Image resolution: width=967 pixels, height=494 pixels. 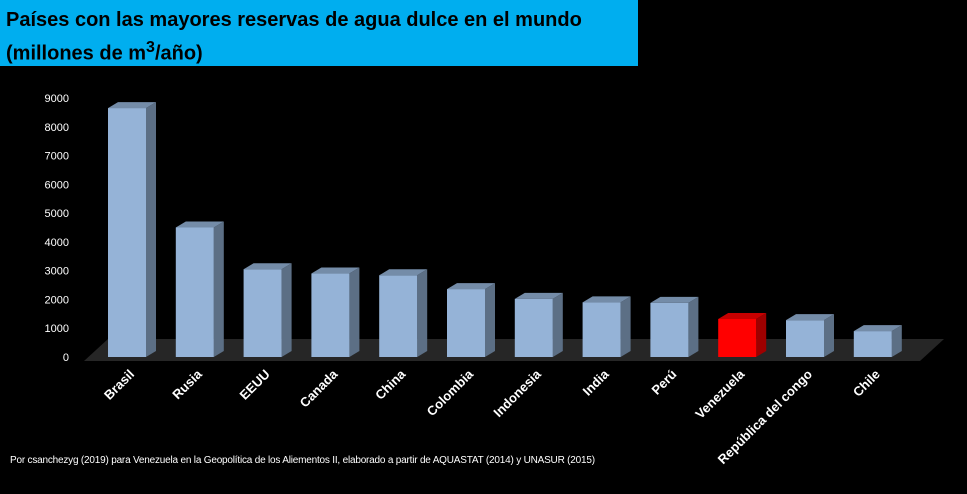 What do you see at coordinates (178, 53) in the screenshot?
I see `subtitle-suffix: /año)` at bounding box center [178, 53].